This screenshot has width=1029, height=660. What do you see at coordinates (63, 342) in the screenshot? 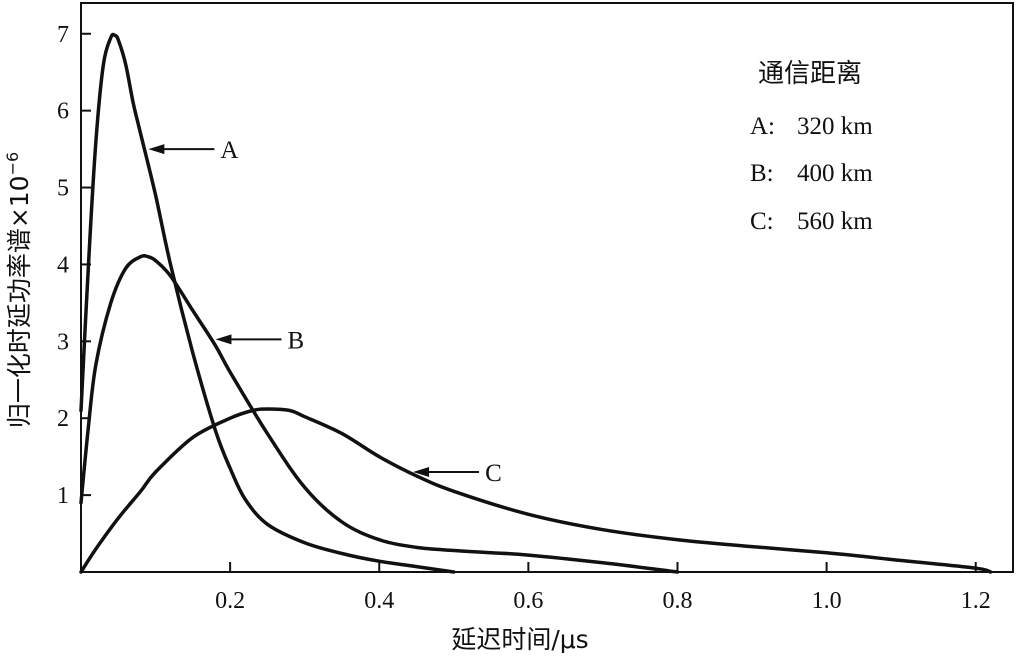
I see `y-tick-label: 3` at bounding box center [63, 342].